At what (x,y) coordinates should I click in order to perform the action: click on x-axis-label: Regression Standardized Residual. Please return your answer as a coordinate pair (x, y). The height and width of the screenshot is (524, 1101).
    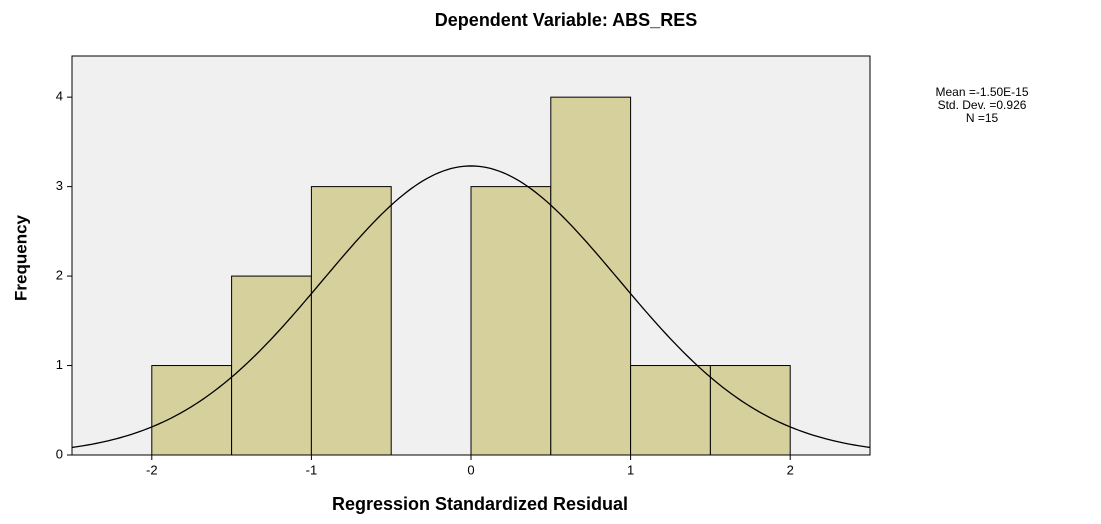
    Looking at the image, I should click on (480, 504).